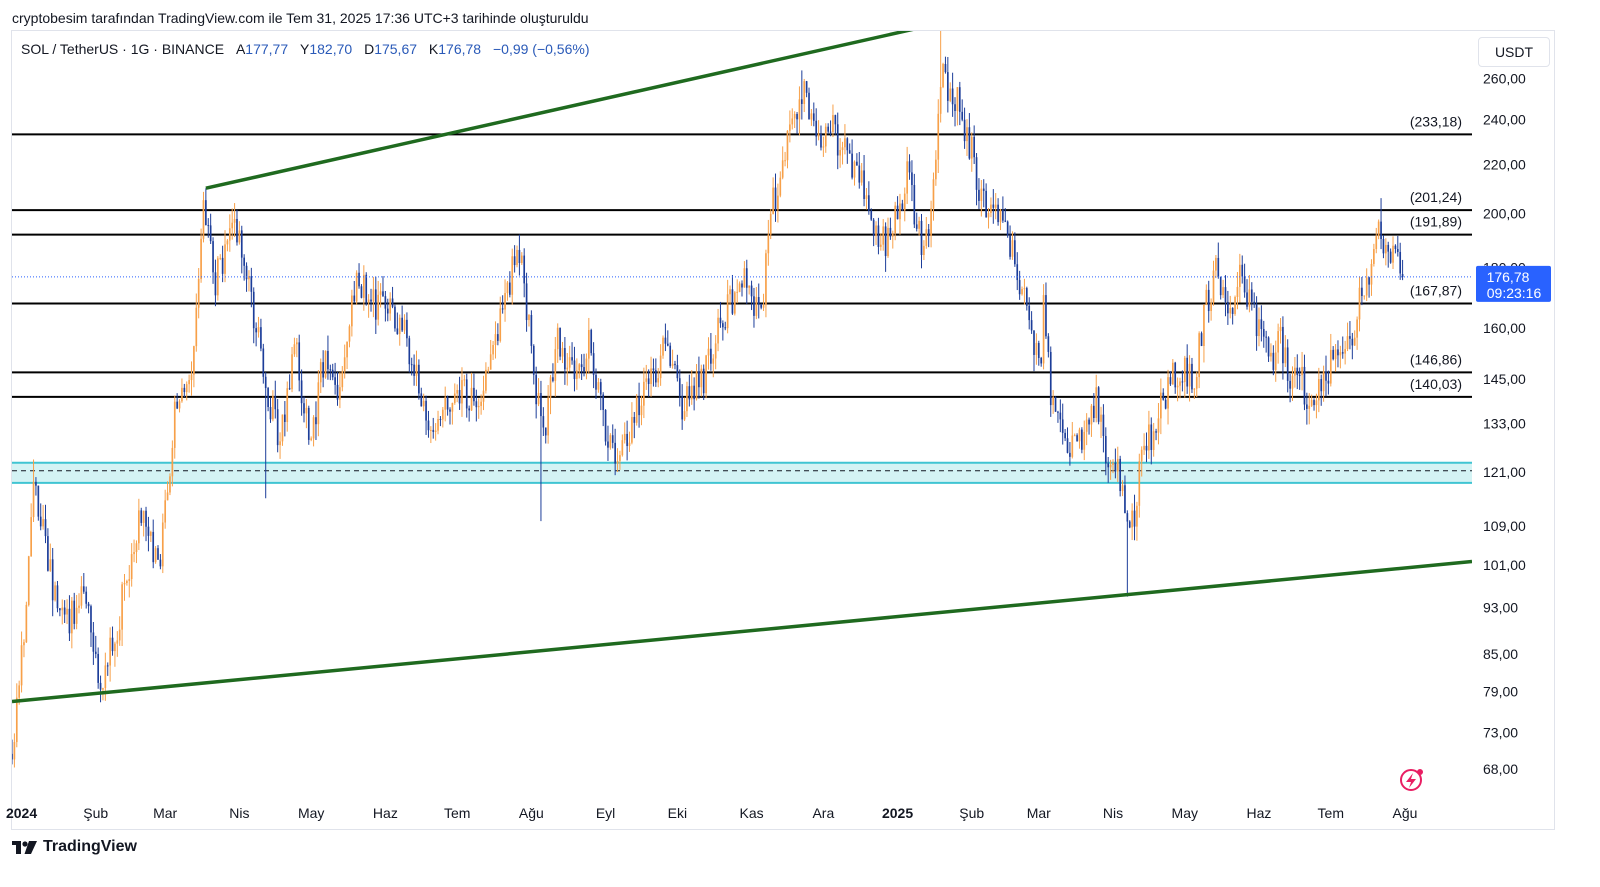  I want to click on x-axis-tick-label: 2024, so click(21, 813).